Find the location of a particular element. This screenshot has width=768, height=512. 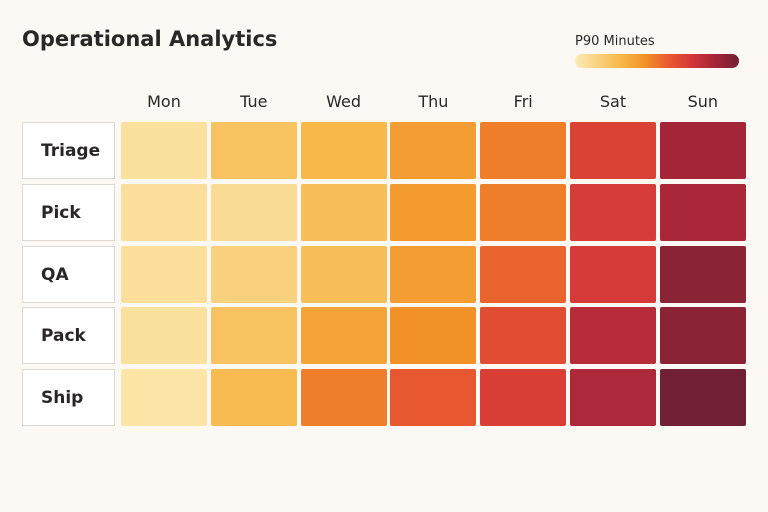

heatmap-cell-ship-thu is located at coordinates (433, 398).